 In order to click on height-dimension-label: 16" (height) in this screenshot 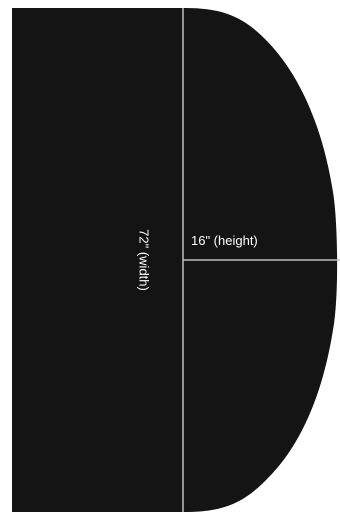, I will do `click(224, 240)`.